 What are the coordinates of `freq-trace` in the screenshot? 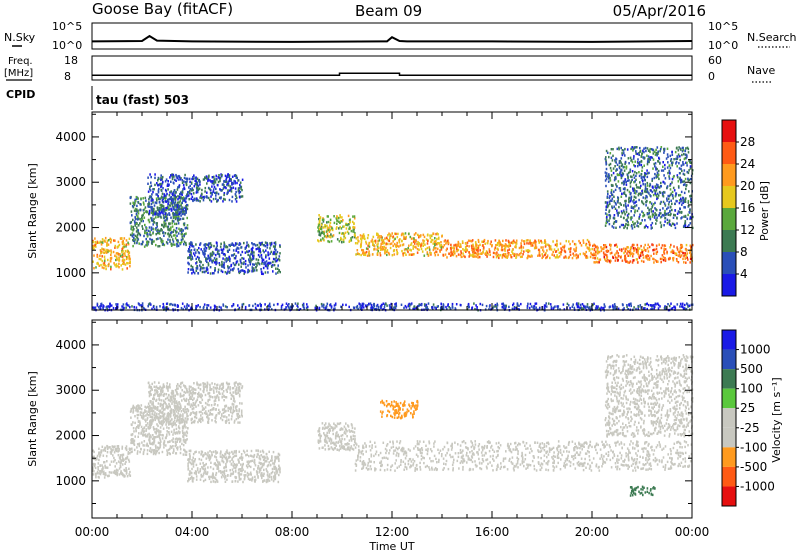 It's located at (392, 74).